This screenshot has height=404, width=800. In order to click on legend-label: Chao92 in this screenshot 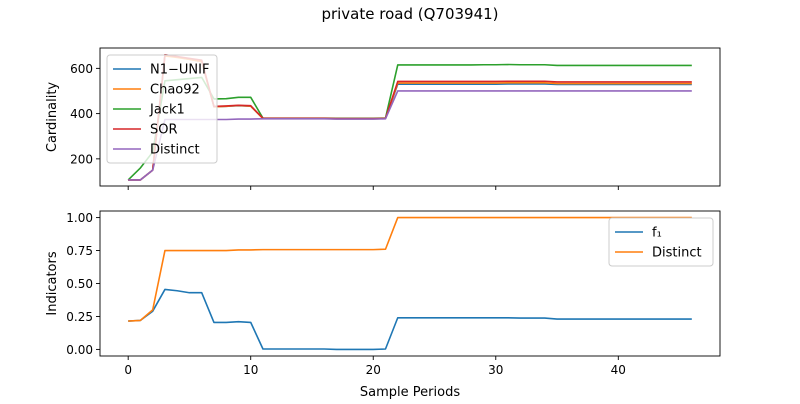, I will do `click(175, 90)`.